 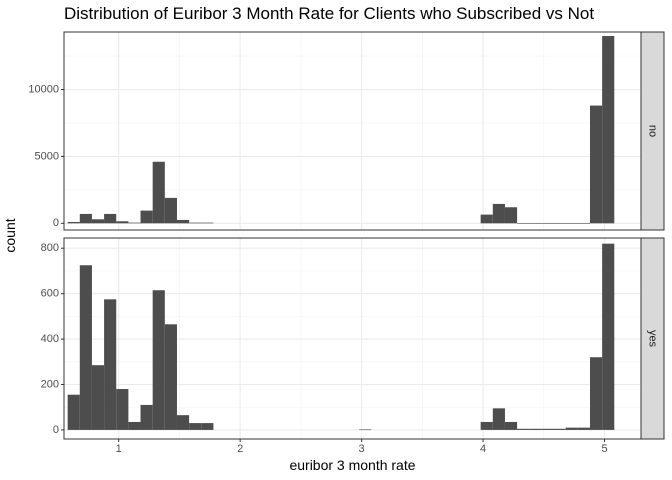 I want to click on y-axis-title: count, so click(x=10, y=235).